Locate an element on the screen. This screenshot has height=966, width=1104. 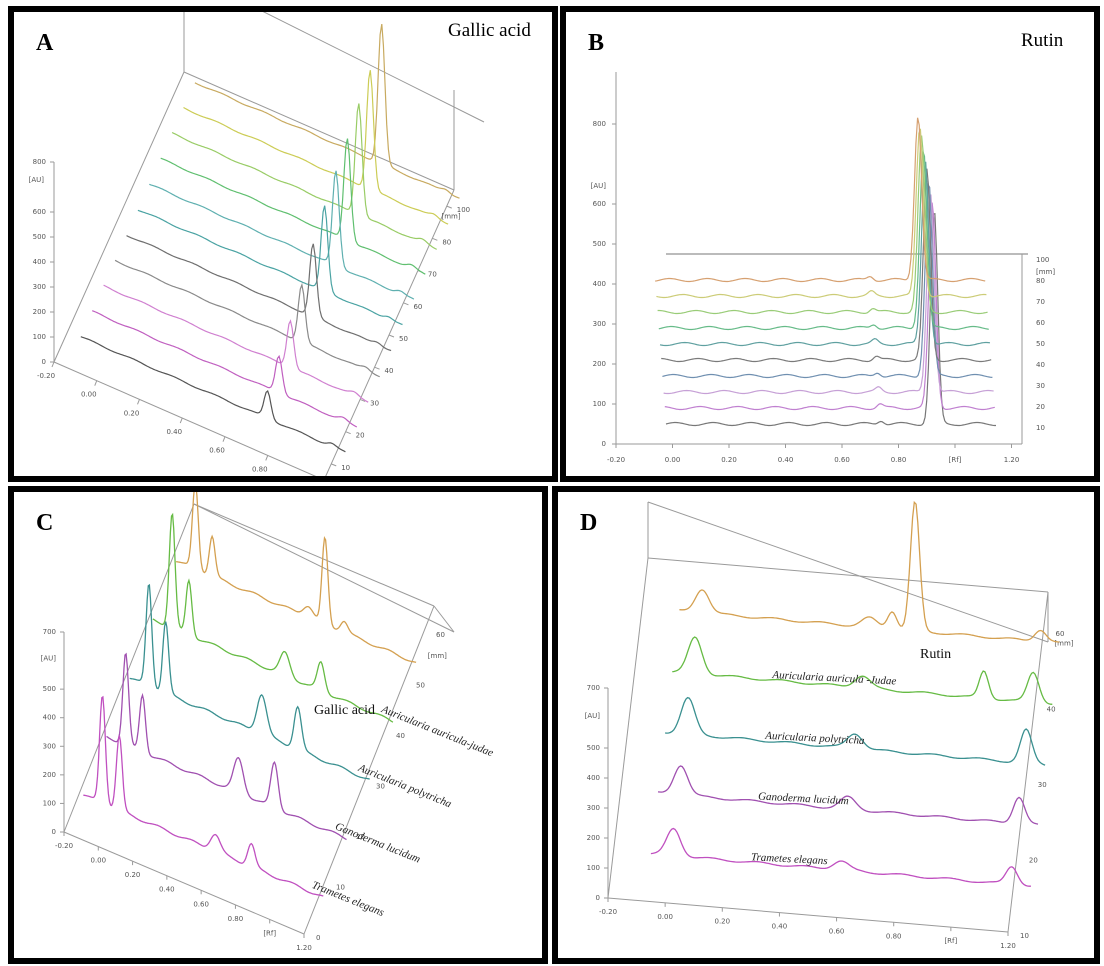
y-tick-label: 600 is located at coordinates (39, 212).